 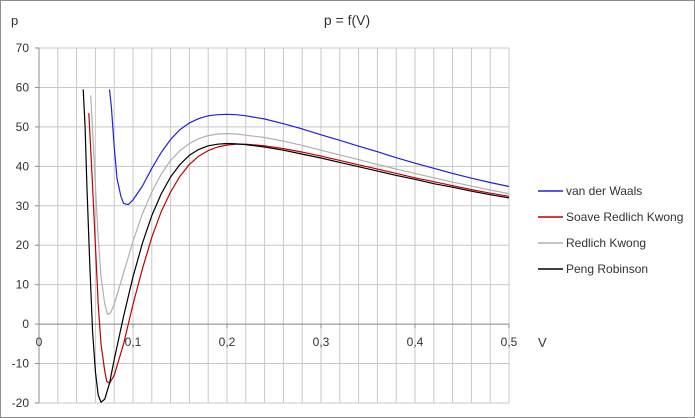 What do you see at coordinates (23, 87) in the screenshot?
I see `y-tick-label: 60` at bounding box center [23, 87].